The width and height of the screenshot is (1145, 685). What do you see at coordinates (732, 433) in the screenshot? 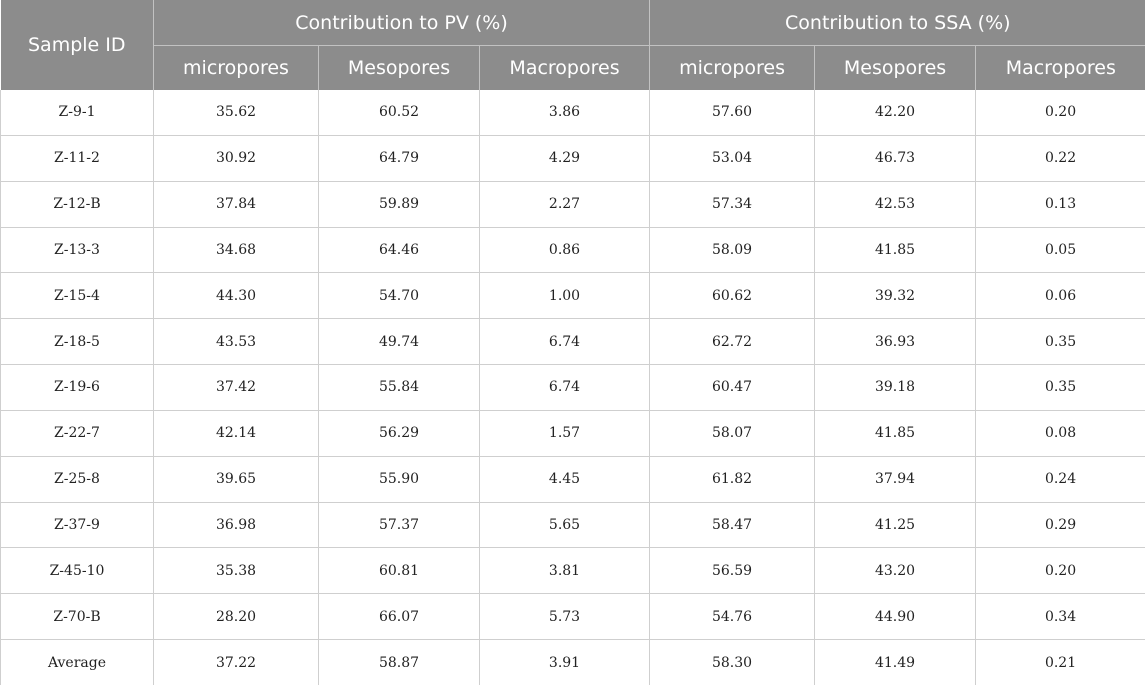
I see `ssa-micropores-cell: 58.07` at bounding box center [732, 433].